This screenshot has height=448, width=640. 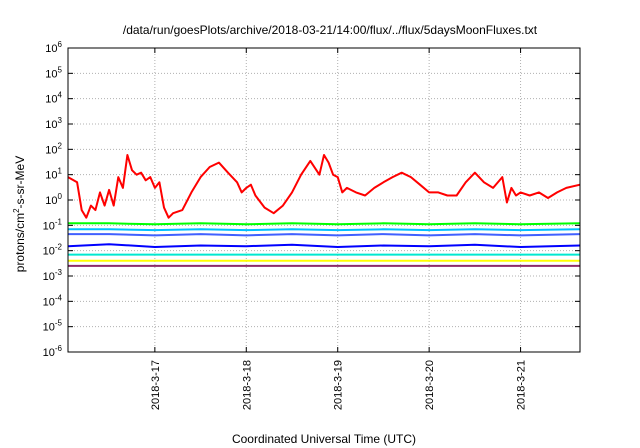 I want to click on y-tick-label: 10⁻⁶, so click(x=53, y=351).